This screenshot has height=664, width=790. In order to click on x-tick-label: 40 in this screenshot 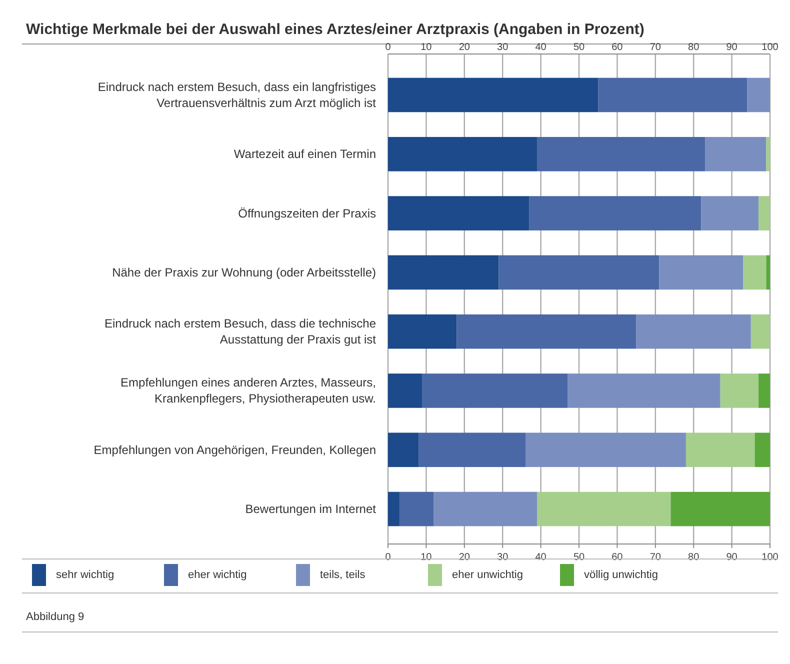, I will do `click(541, 47)`.